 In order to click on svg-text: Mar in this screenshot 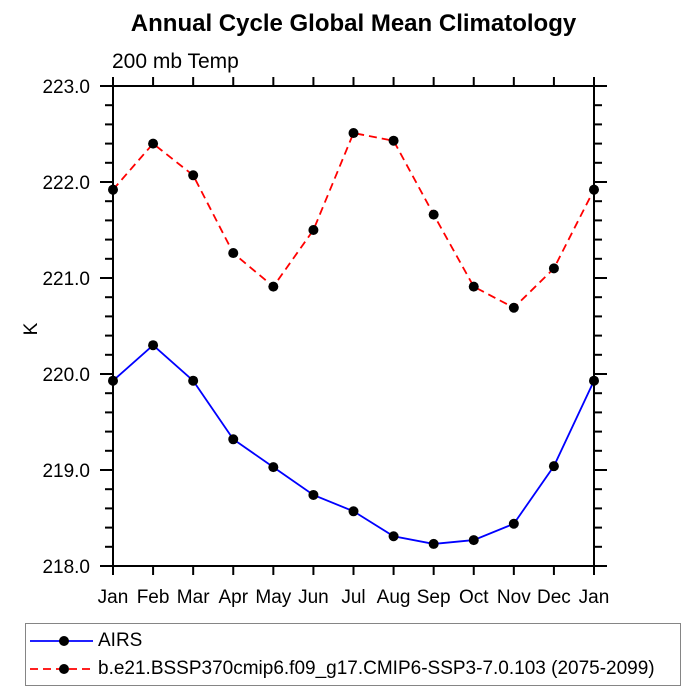, I will do `click(193, 597)`.